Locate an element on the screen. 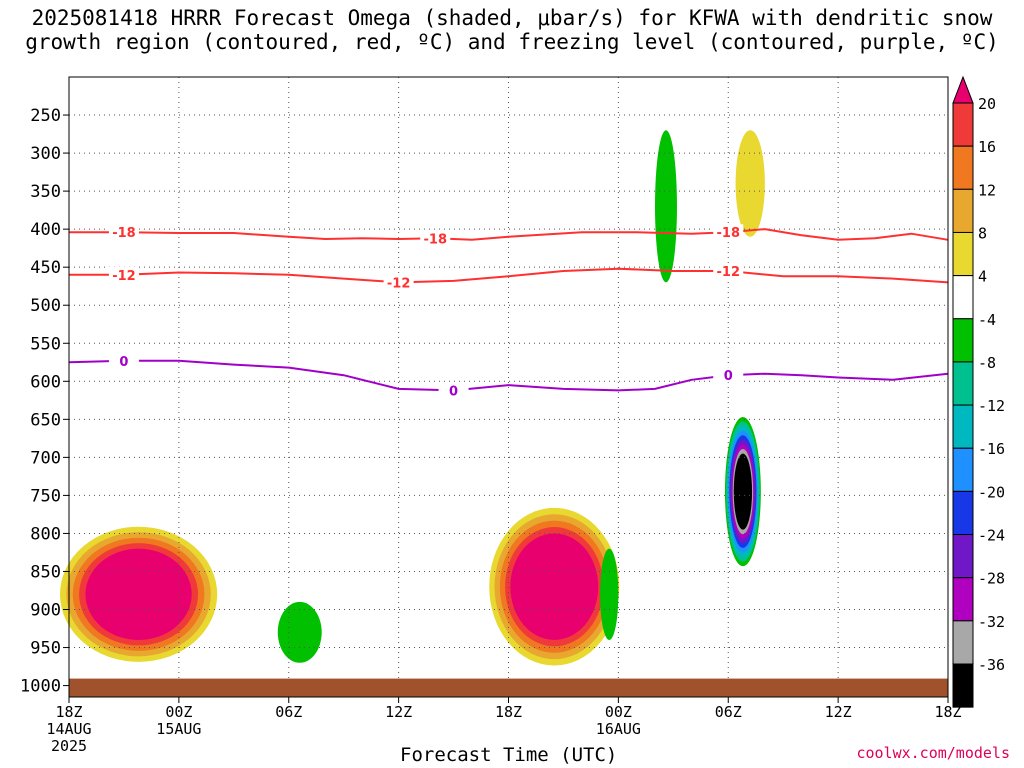 Image resolution: width=1024 pixels, height=768 pixels. colorbar-label: 4 is located at coordinates (982, 277).